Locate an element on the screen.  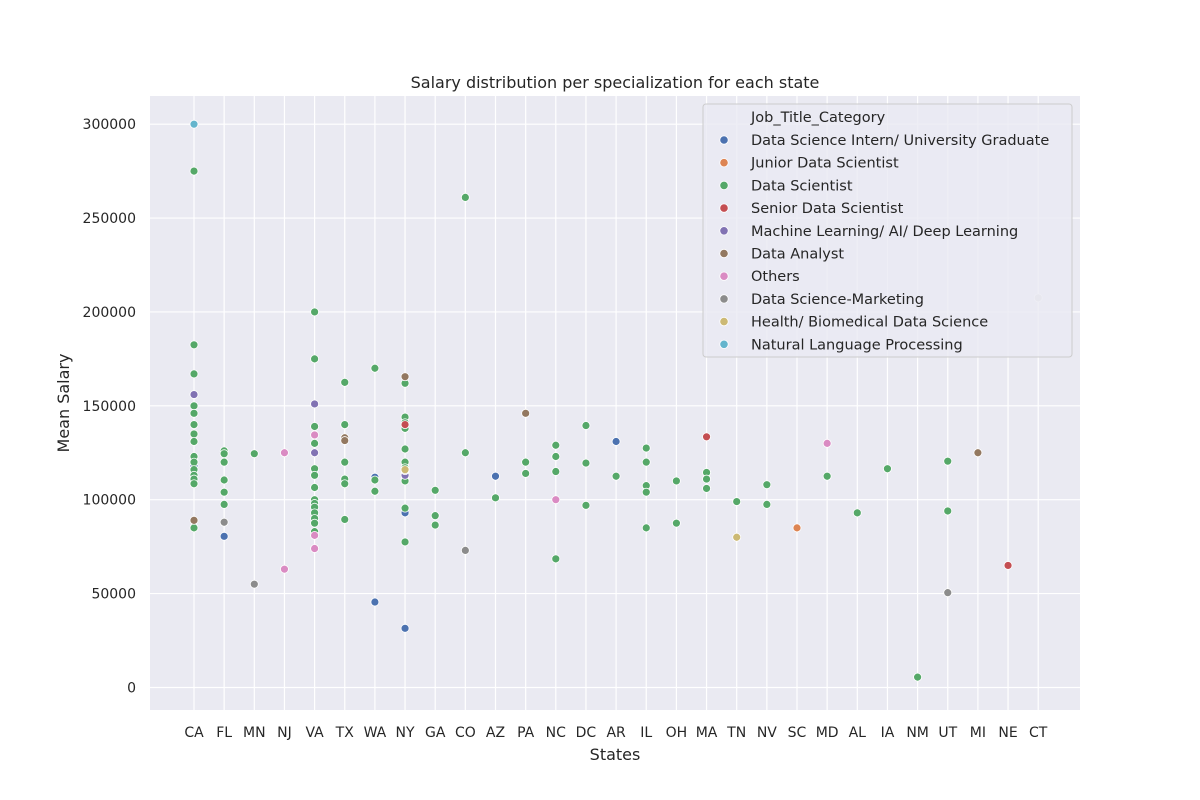
legend-label: Data Scientist is located at coordinates (802, 186).